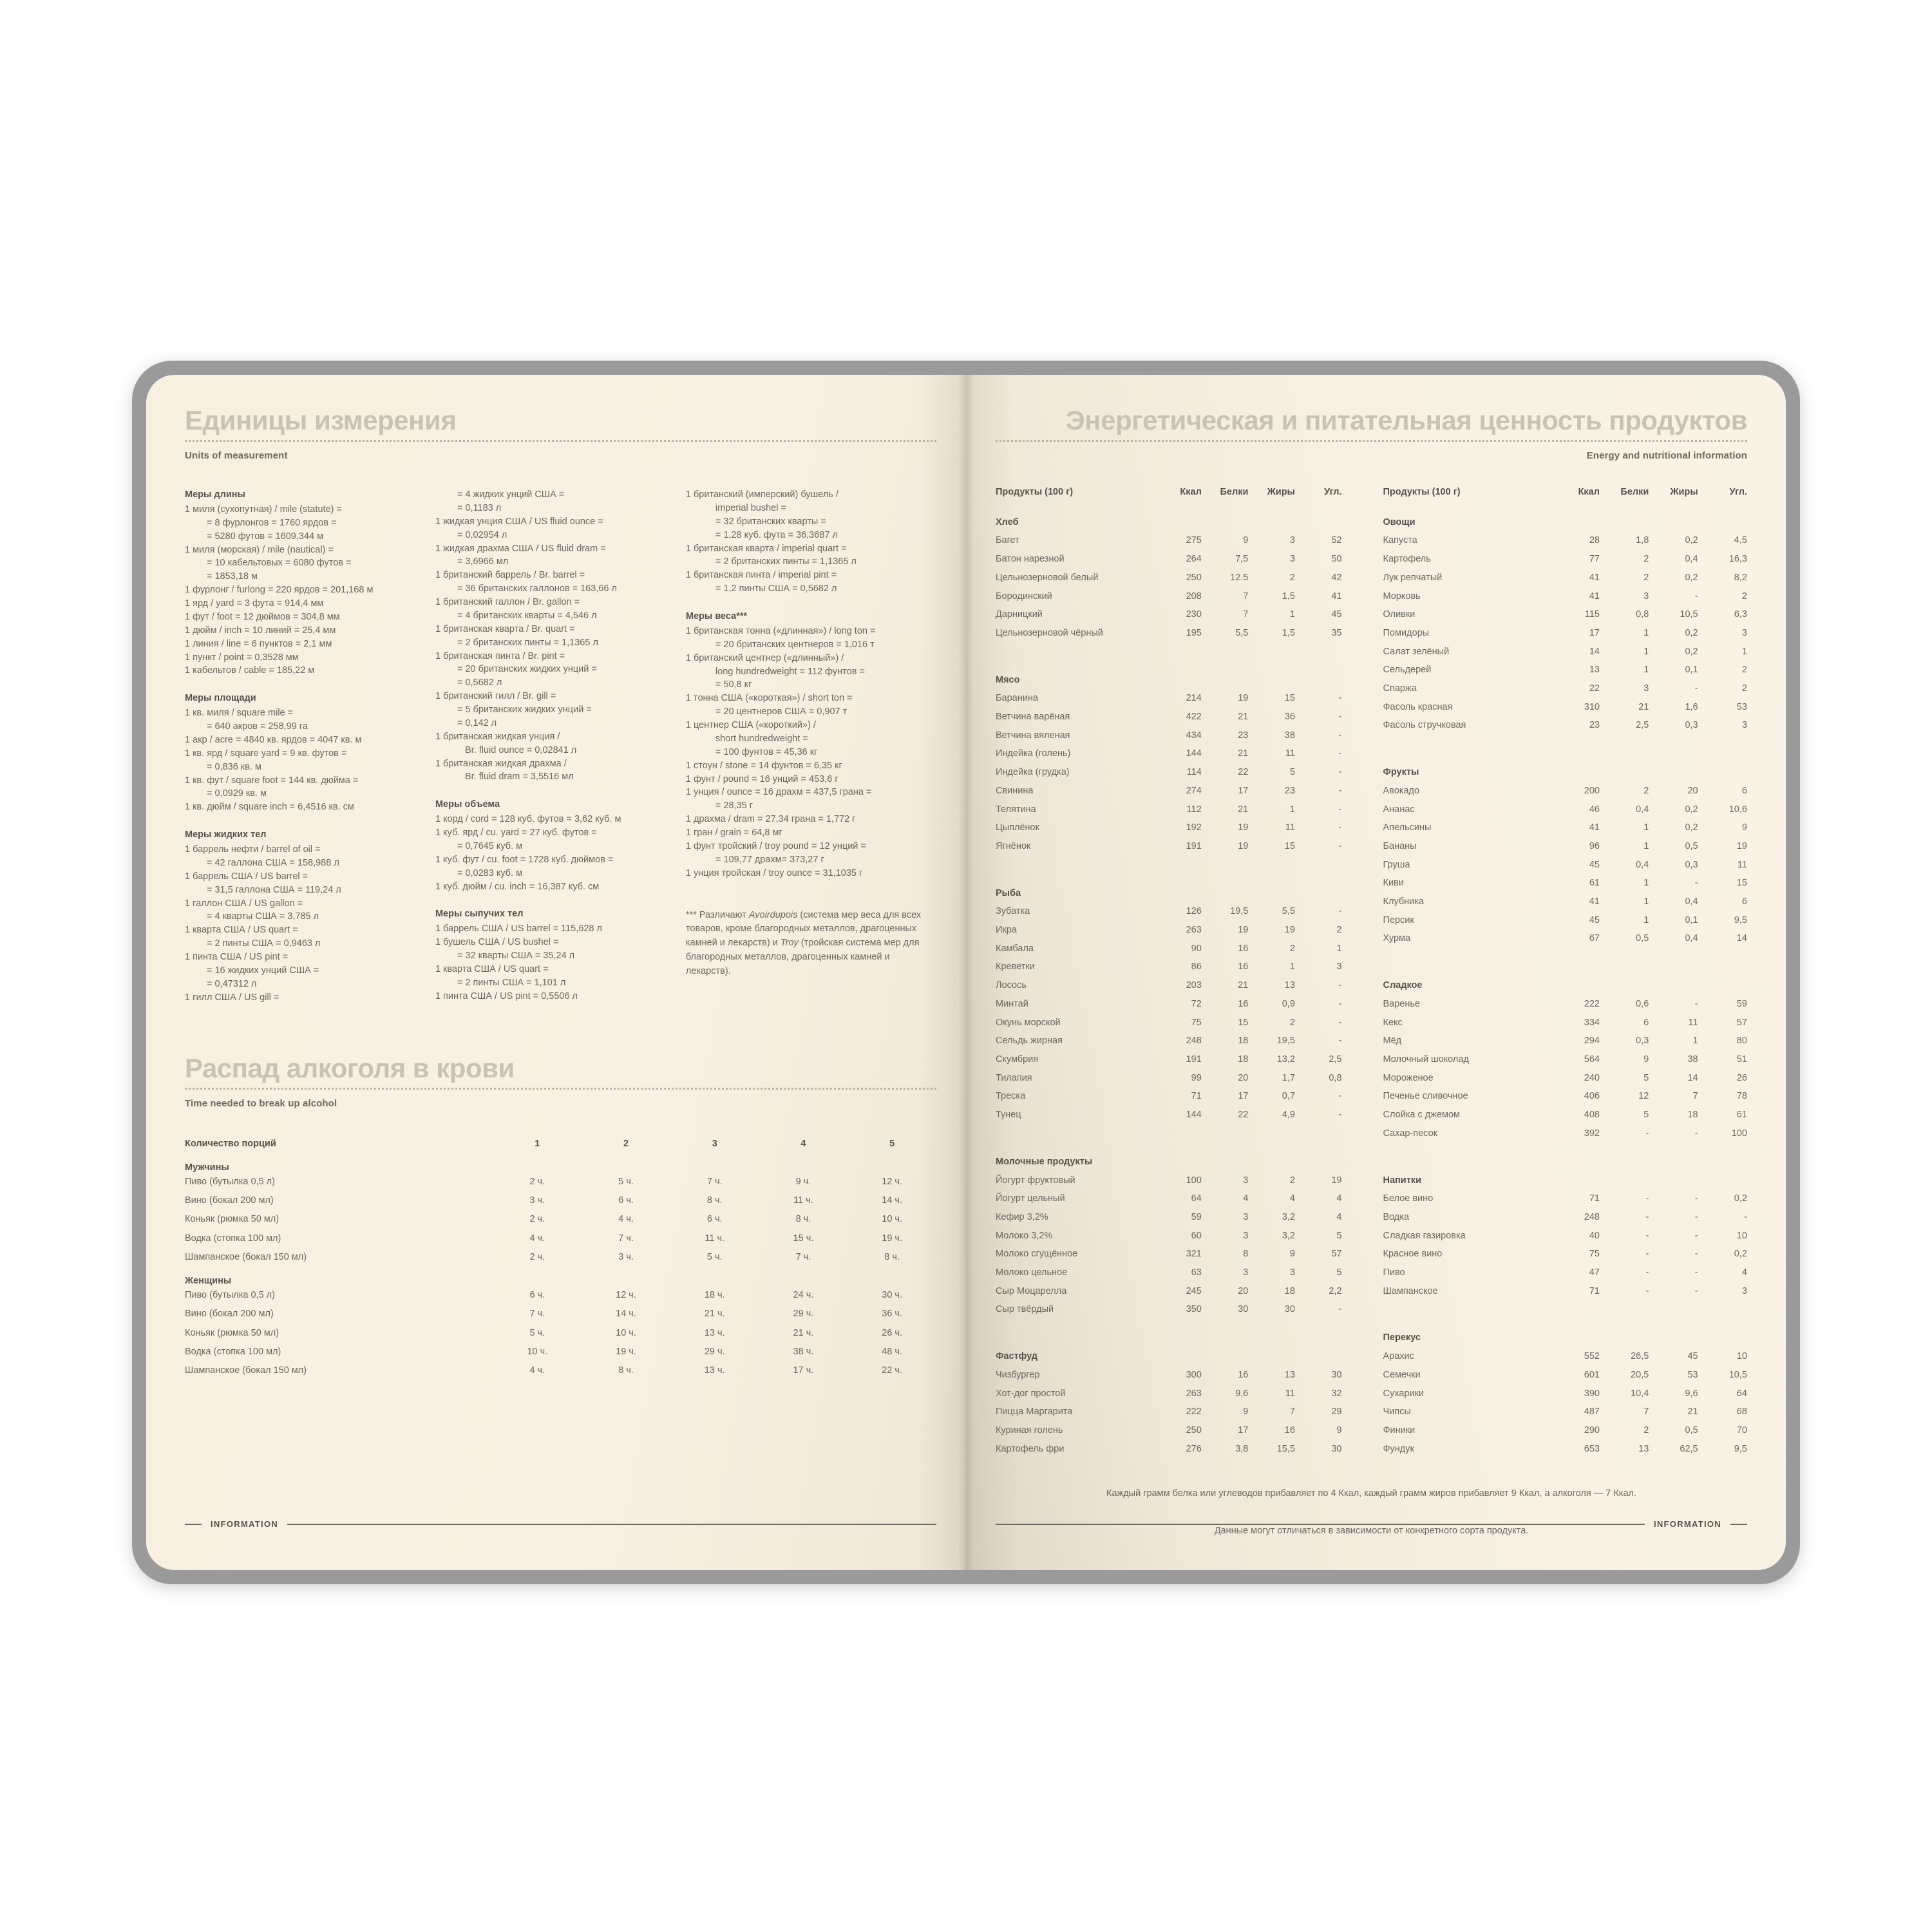  Describe the element at coordinates (537, 1333) in the screenshot. I see `alcohol-hours-value: 5 ч.` at that location.